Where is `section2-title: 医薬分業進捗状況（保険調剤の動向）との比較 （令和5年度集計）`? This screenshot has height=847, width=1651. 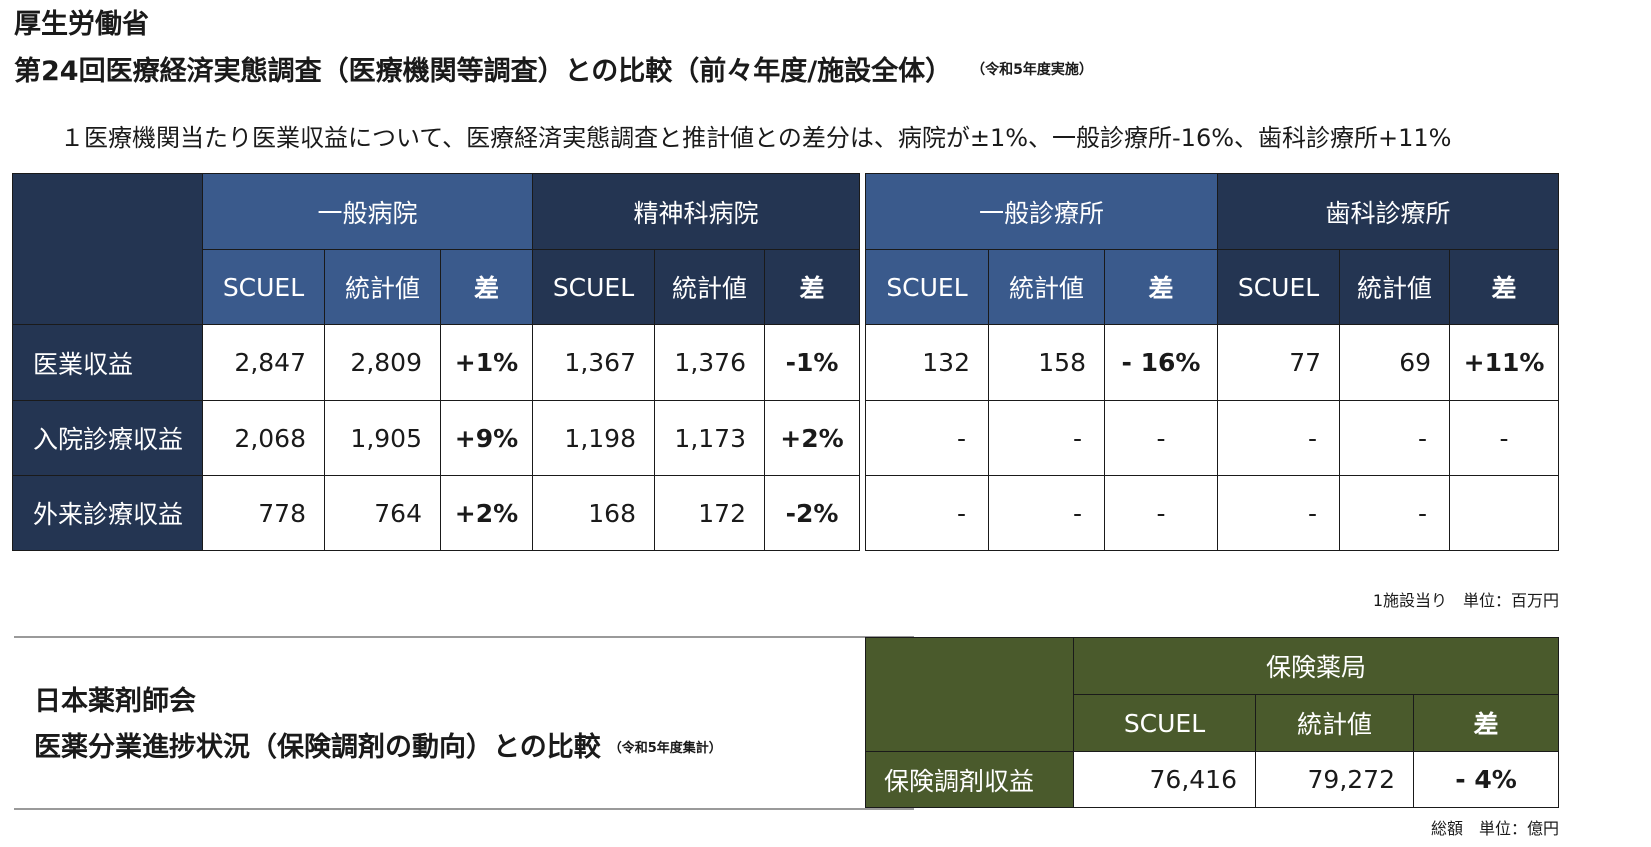 section2-title: 医薬分業進捗状況（保険調剤の動向）との比較 （令和5年度集計） is located at coordinates (378, 750).